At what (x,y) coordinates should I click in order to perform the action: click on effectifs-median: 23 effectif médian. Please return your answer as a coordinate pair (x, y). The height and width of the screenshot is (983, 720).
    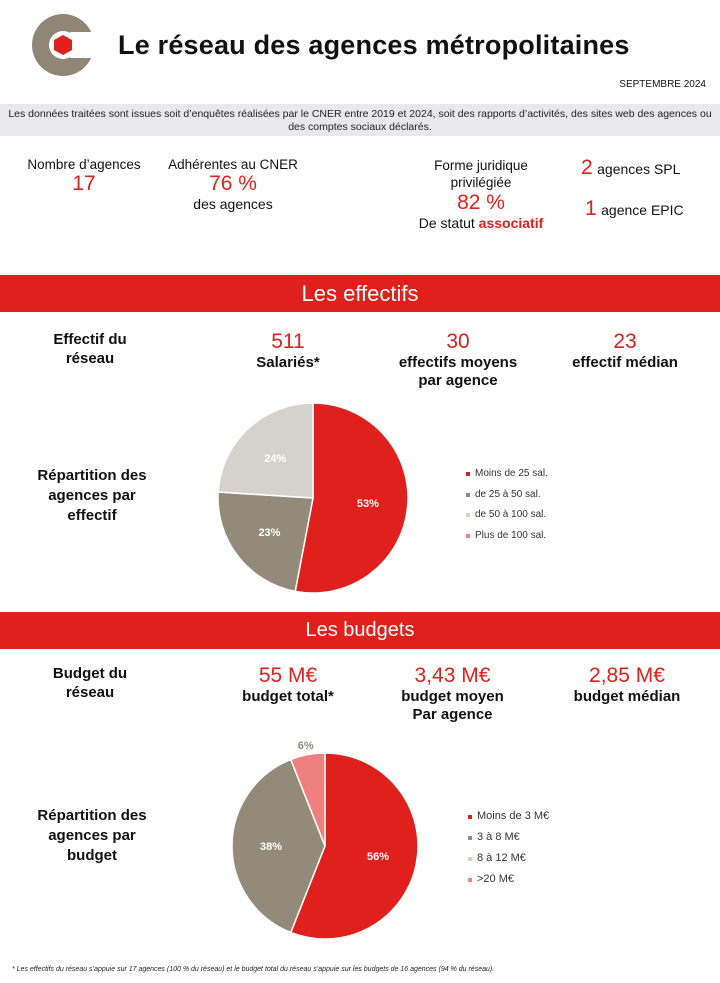
    Looking at the image, I should click on (625, 351).